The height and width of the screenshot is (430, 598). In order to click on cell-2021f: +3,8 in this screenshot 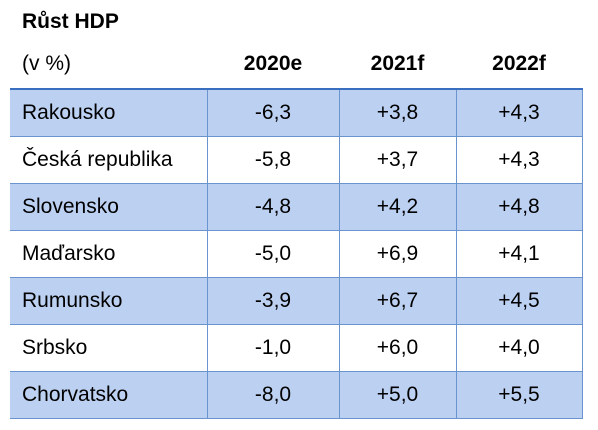, I will do `click(397, 112)`.